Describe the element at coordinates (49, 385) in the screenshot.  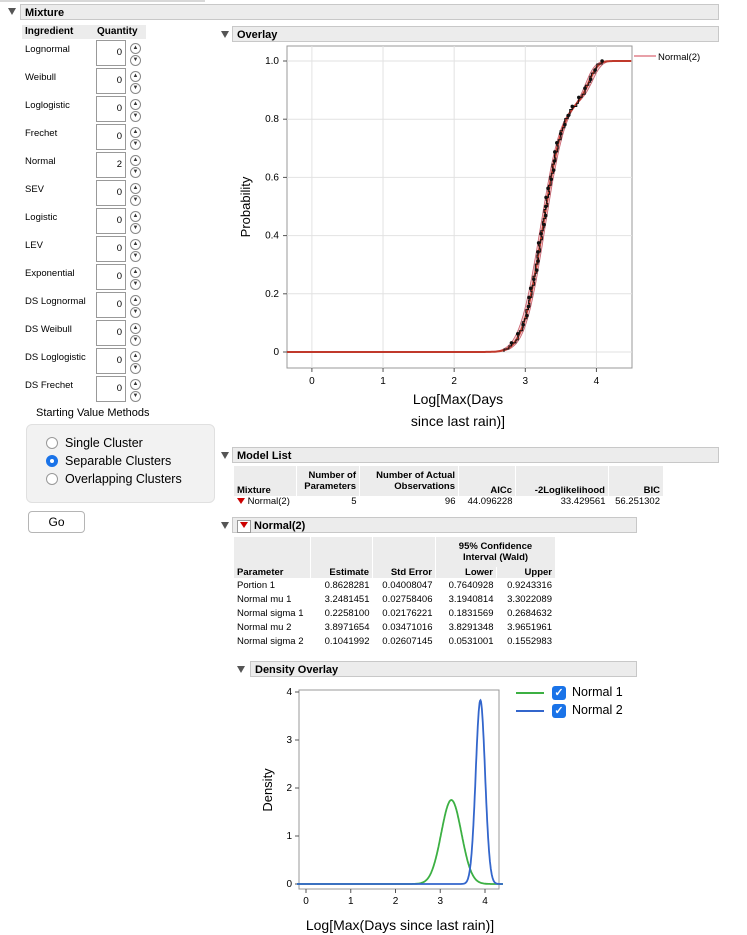
I see `ingredient-label: DS Frechet` at that location.